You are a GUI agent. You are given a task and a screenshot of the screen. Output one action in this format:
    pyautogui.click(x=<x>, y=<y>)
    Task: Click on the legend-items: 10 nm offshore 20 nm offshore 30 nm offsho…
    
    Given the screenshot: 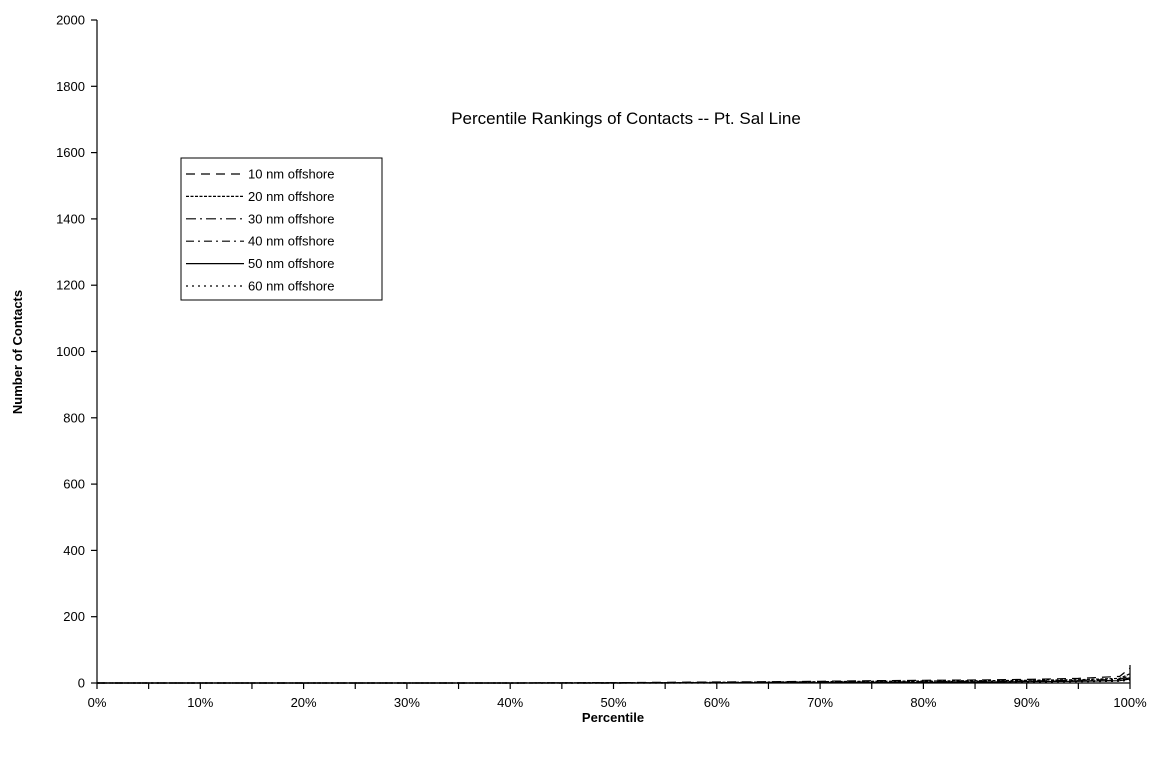 What is the action you would take?
    pyautogui.click(x=260, y=230)
    